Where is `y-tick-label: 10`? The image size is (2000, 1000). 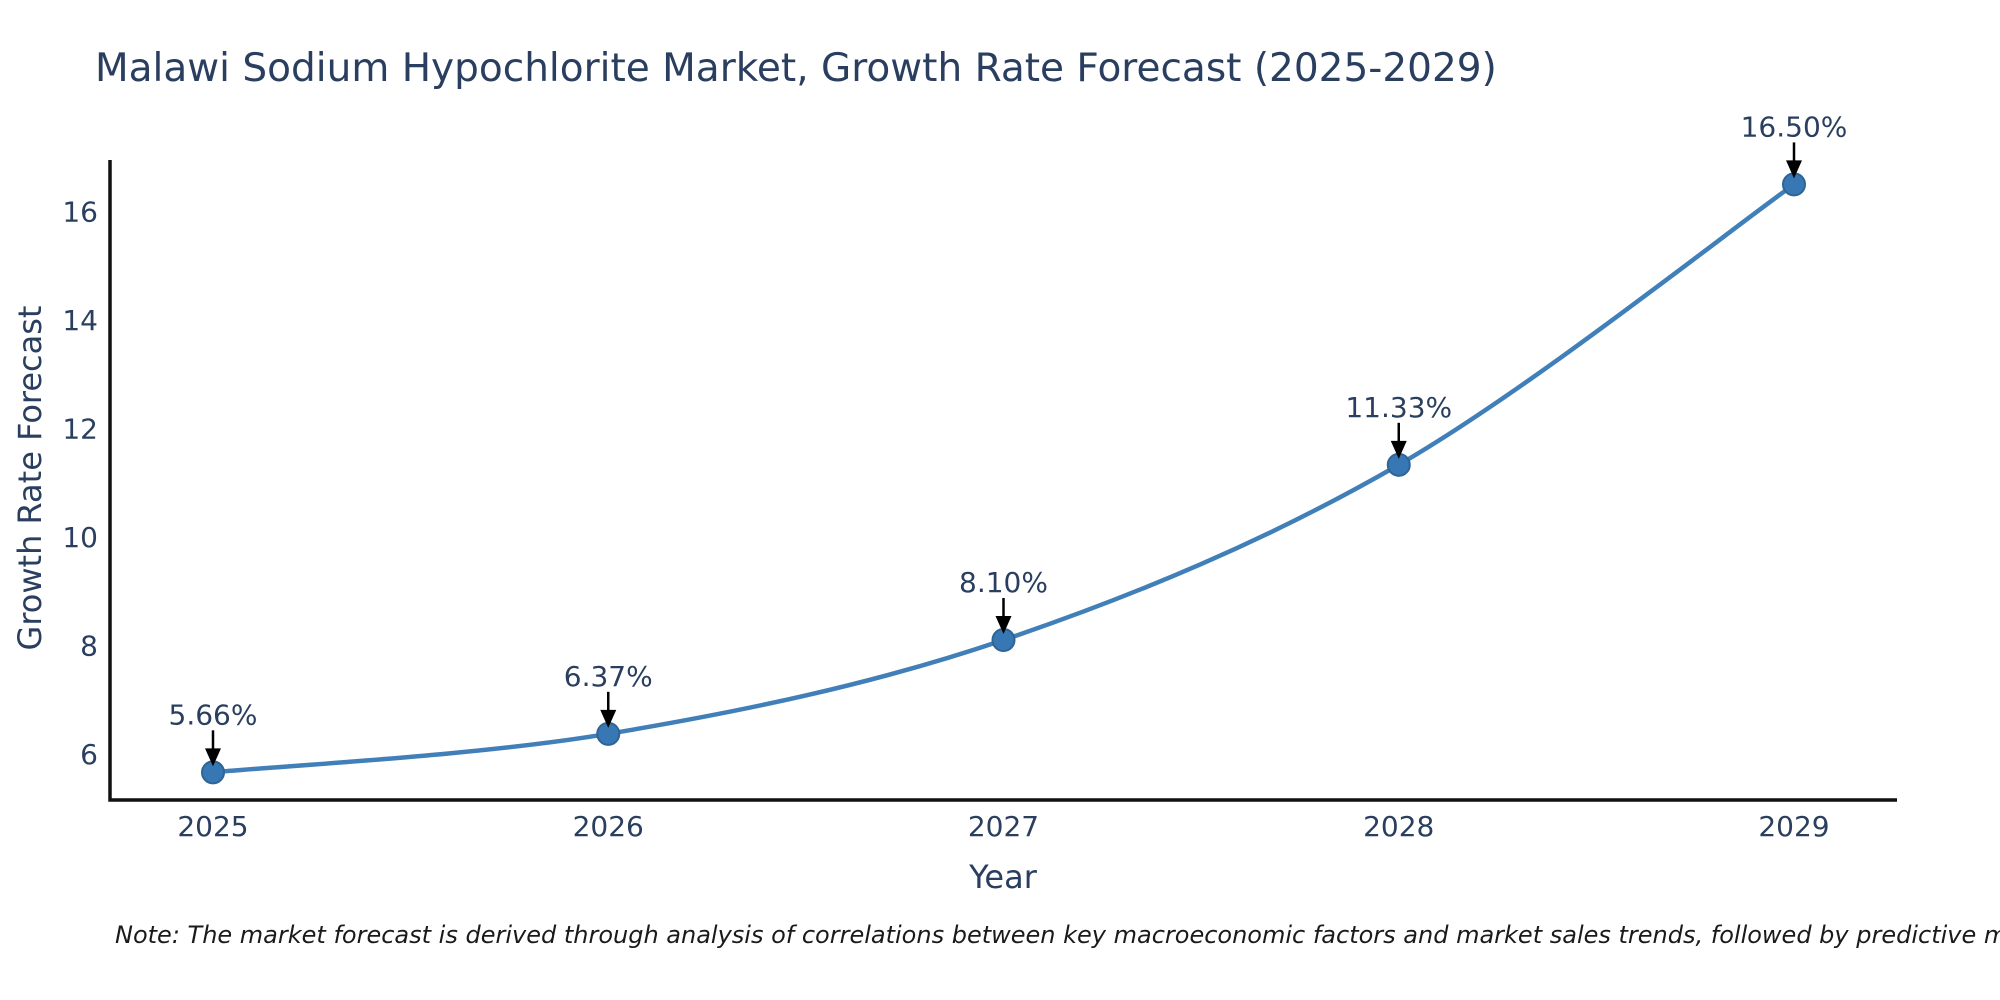
y-tick-label: 10 is located at coordinates (80, 537).